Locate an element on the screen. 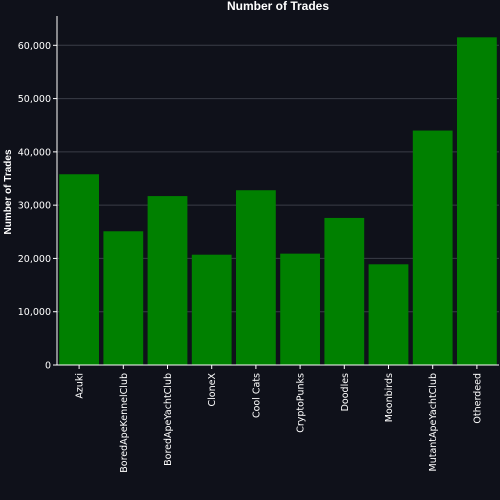 The image size is (500, 500). chart-title: Number of Trades is located at coordinates (278, 6).